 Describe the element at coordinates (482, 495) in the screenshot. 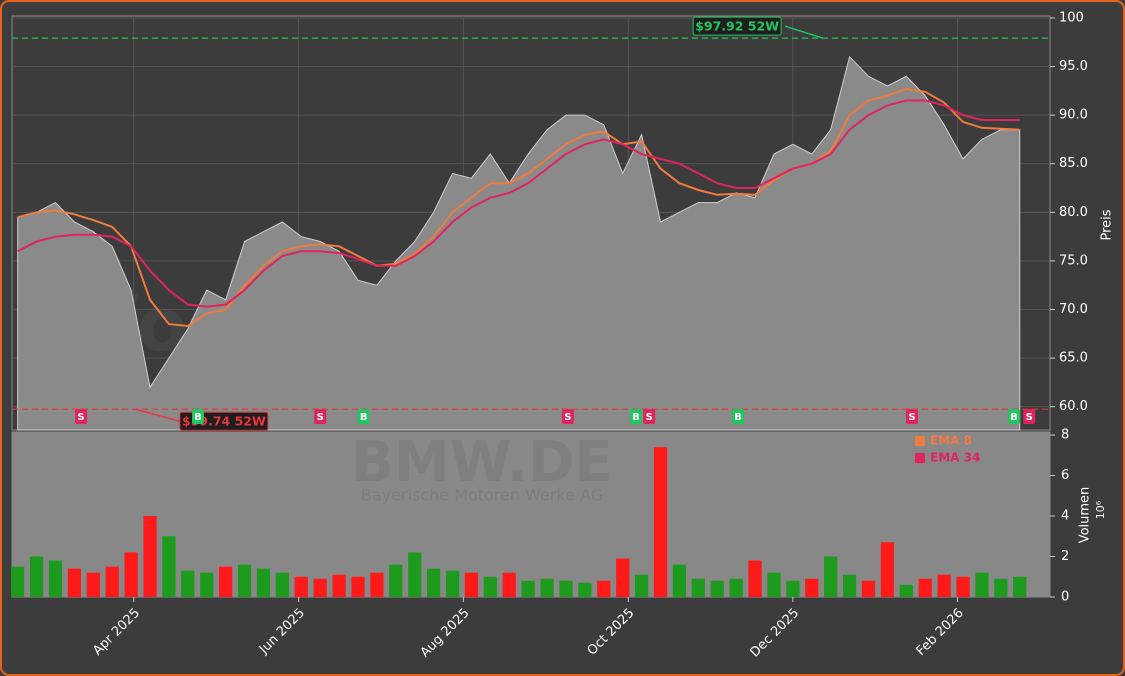

I see `watermark: Bayerische Motoren Werke AG` at that location.